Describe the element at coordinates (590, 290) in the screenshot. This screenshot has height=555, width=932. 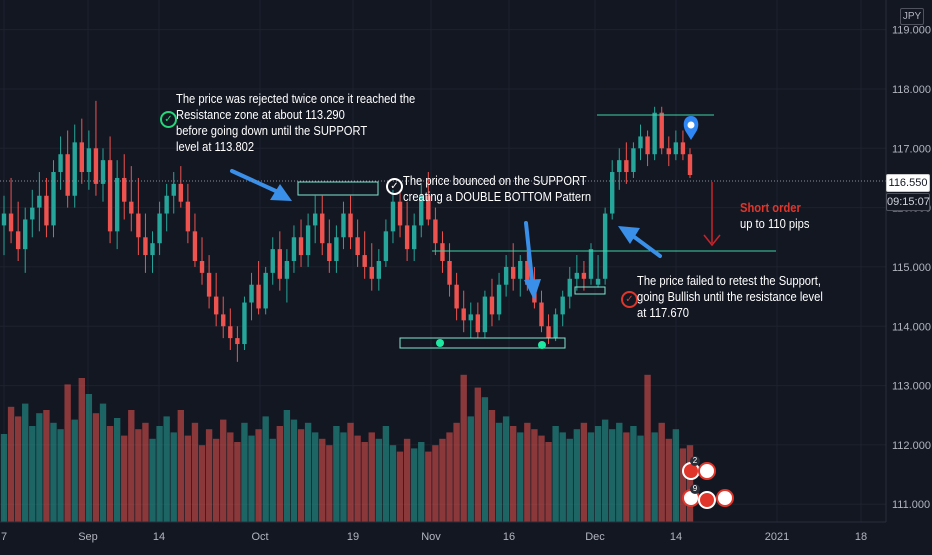
I see `retest-box` at that location.